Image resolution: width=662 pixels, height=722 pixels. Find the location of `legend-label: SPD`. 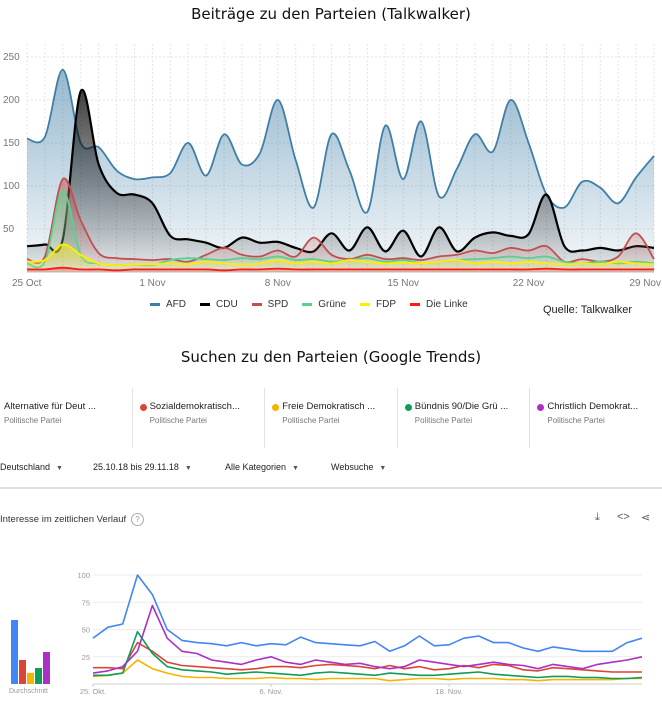

legend-label: SPD is located at coordinates (278, 304).